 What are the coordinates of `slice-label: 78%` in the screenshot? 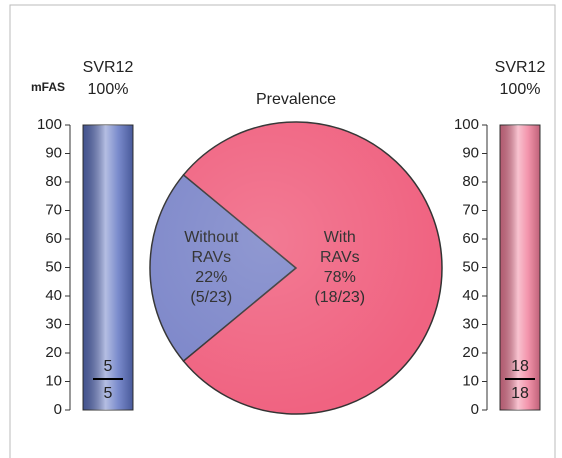 It's located at (340, 277).